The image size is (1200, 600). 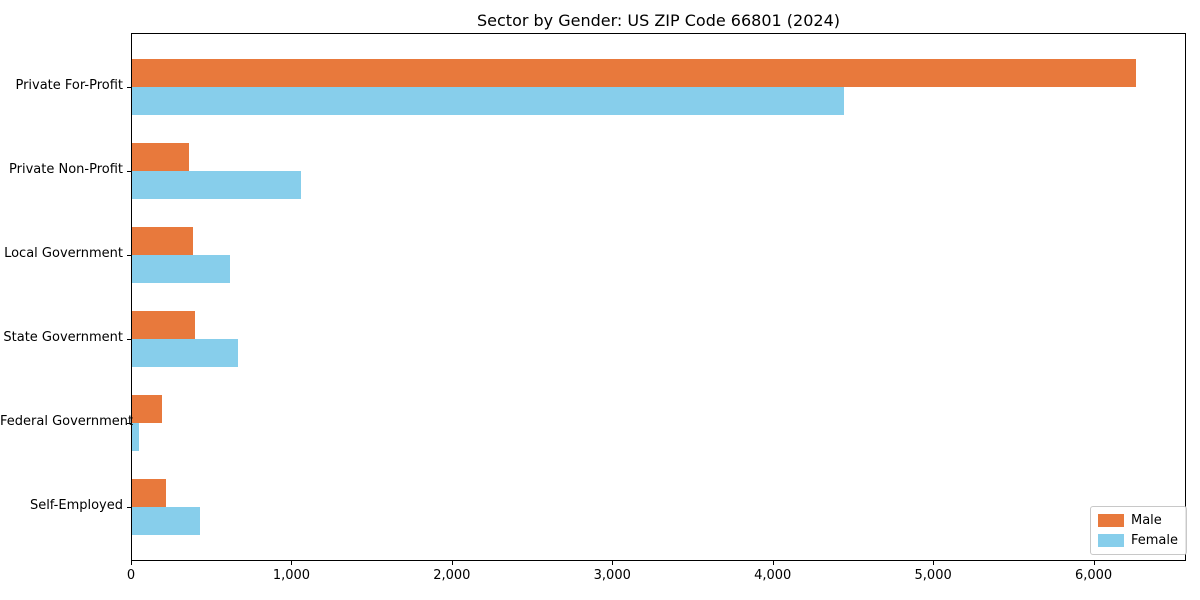 What do you see at coordinates (1111, 520) in the screenshot?
I see `male-legend-swatch` at bounding box center [1111, 520].